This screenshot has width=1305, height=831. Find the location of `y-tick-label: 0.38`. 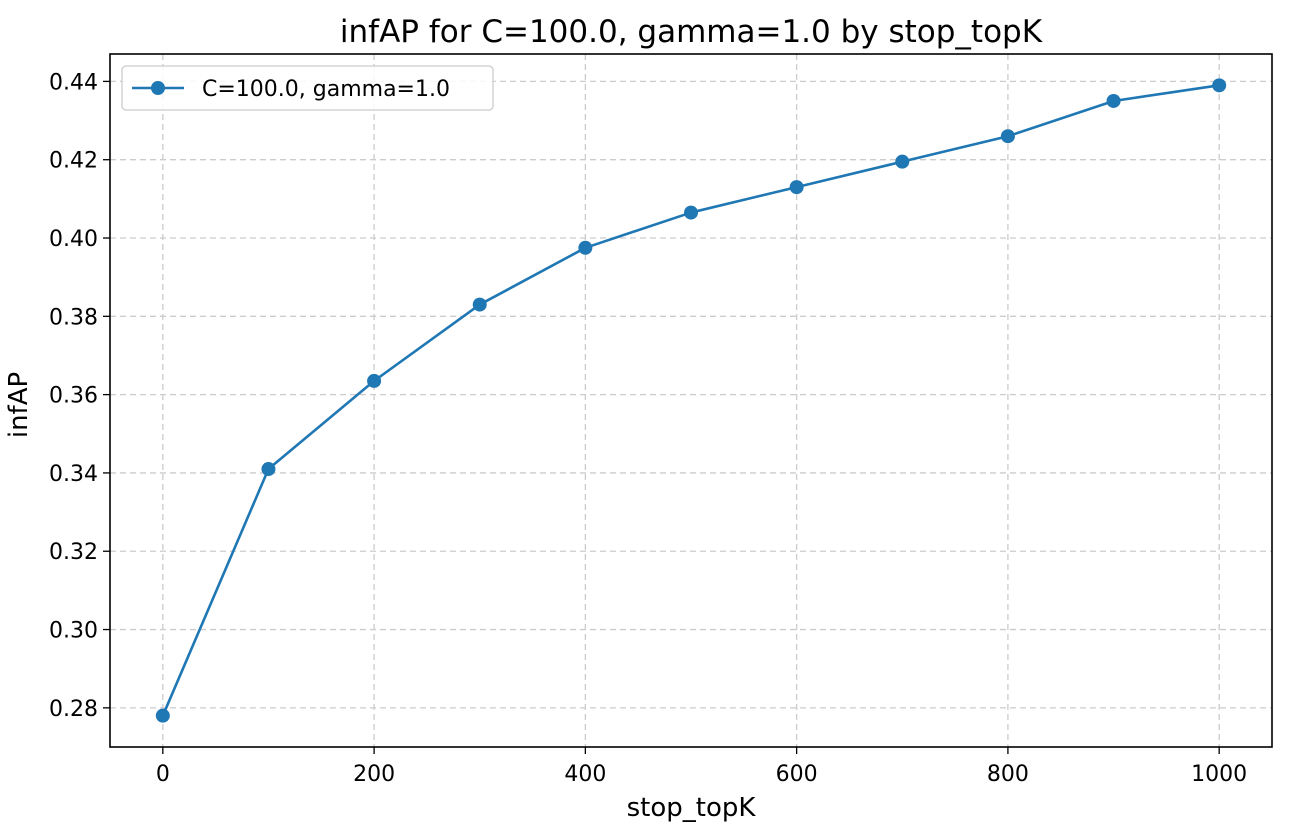

y-tick-label: 0.38 is located at coordinates (73, 317).